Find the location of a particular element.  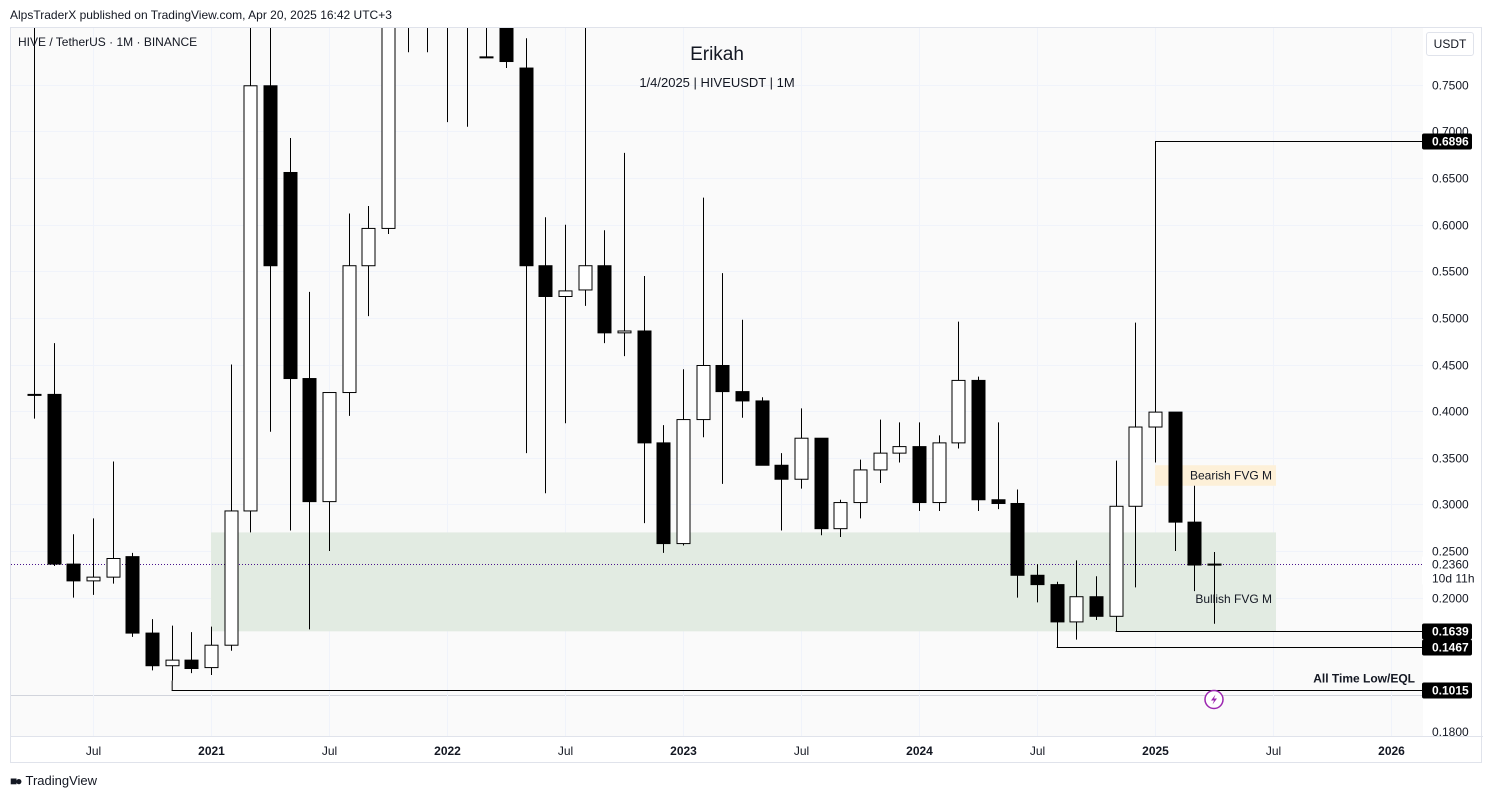

y-tick-label: 0.2500 is located at coordinates (1450, 552).